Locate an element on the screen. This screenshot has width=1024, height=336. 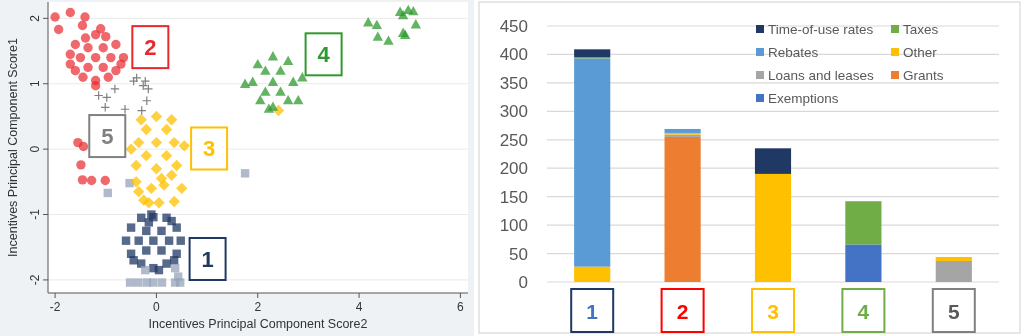
series-label: 5 is located at coordinates (107, 137).